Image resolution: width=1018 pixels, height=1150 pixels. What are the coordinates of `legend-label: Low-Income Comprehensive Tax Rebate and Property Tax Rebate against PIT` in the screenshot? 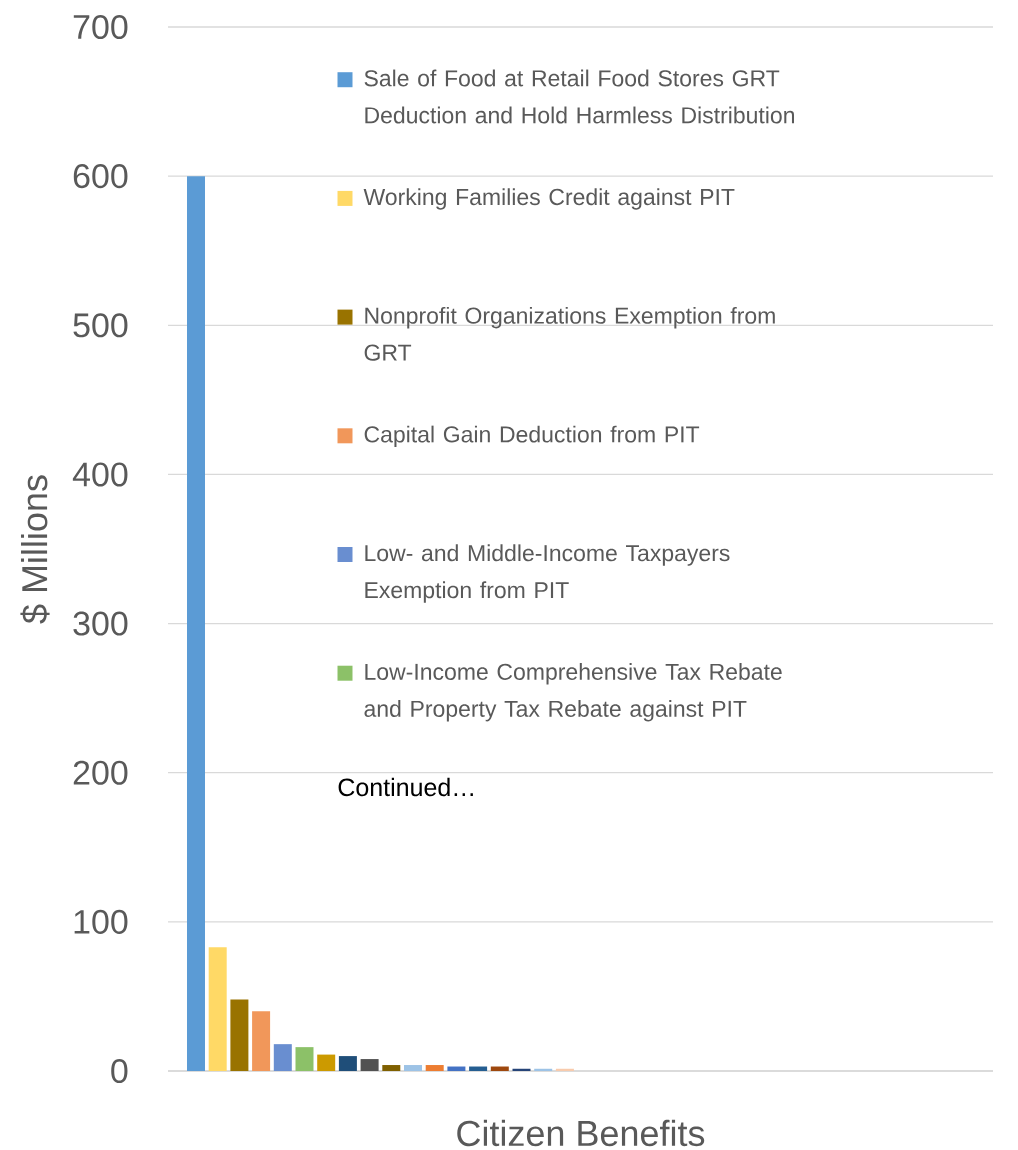 It's located at (573, 692).